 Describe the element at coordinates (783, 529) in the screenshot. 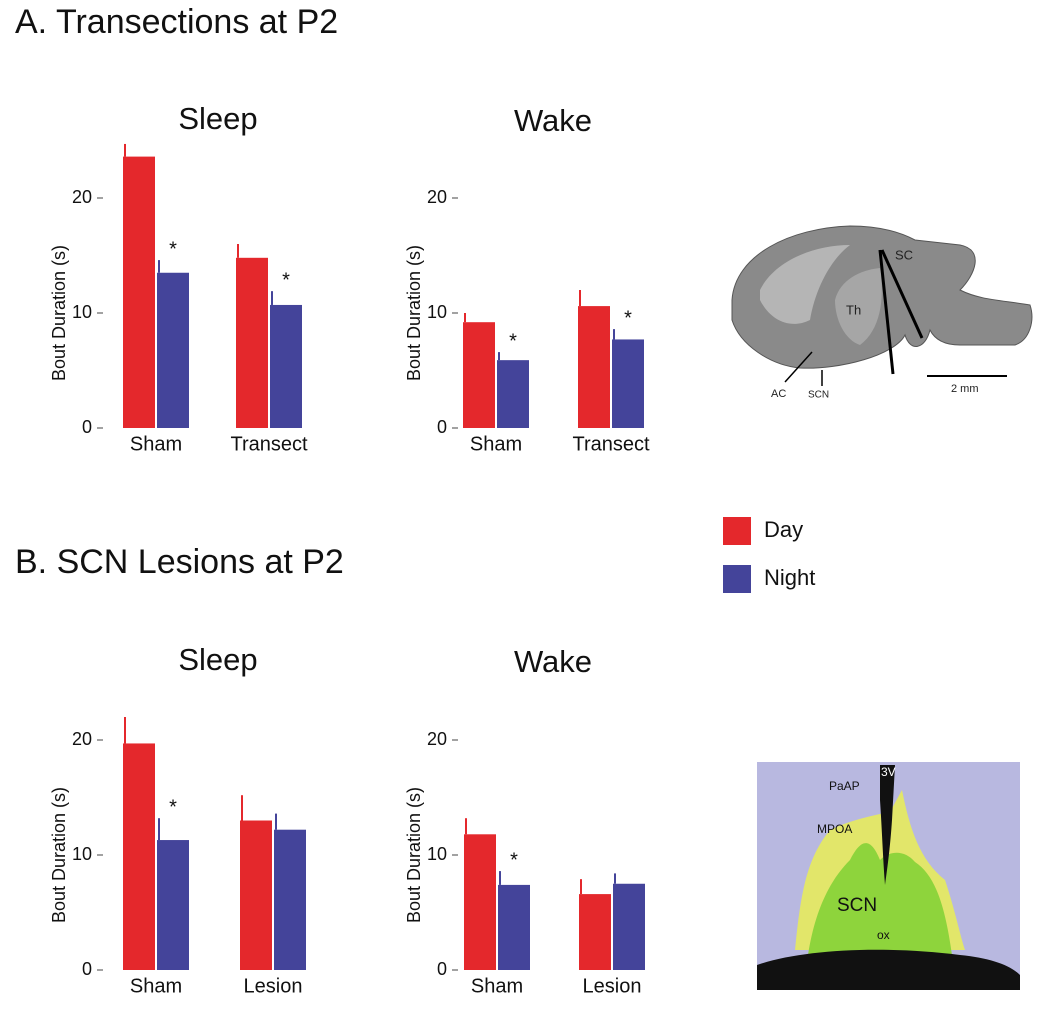

I see `legend-label: Day` at that location.